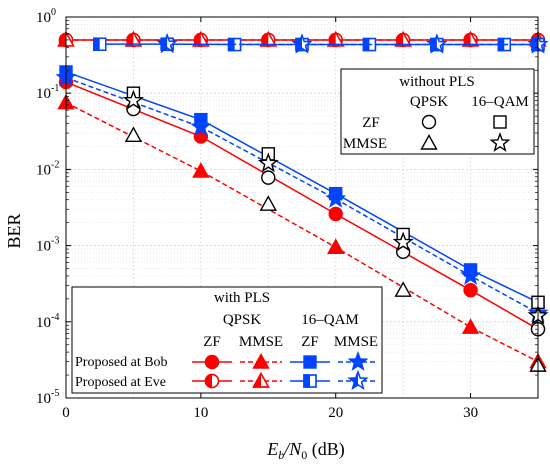 The height and width of the screenshot is (467, 550). Describe the element at coordinates (305, 450) in the screenshot. I see `x-axis-label: Eb/N0 (dB)` at that location.